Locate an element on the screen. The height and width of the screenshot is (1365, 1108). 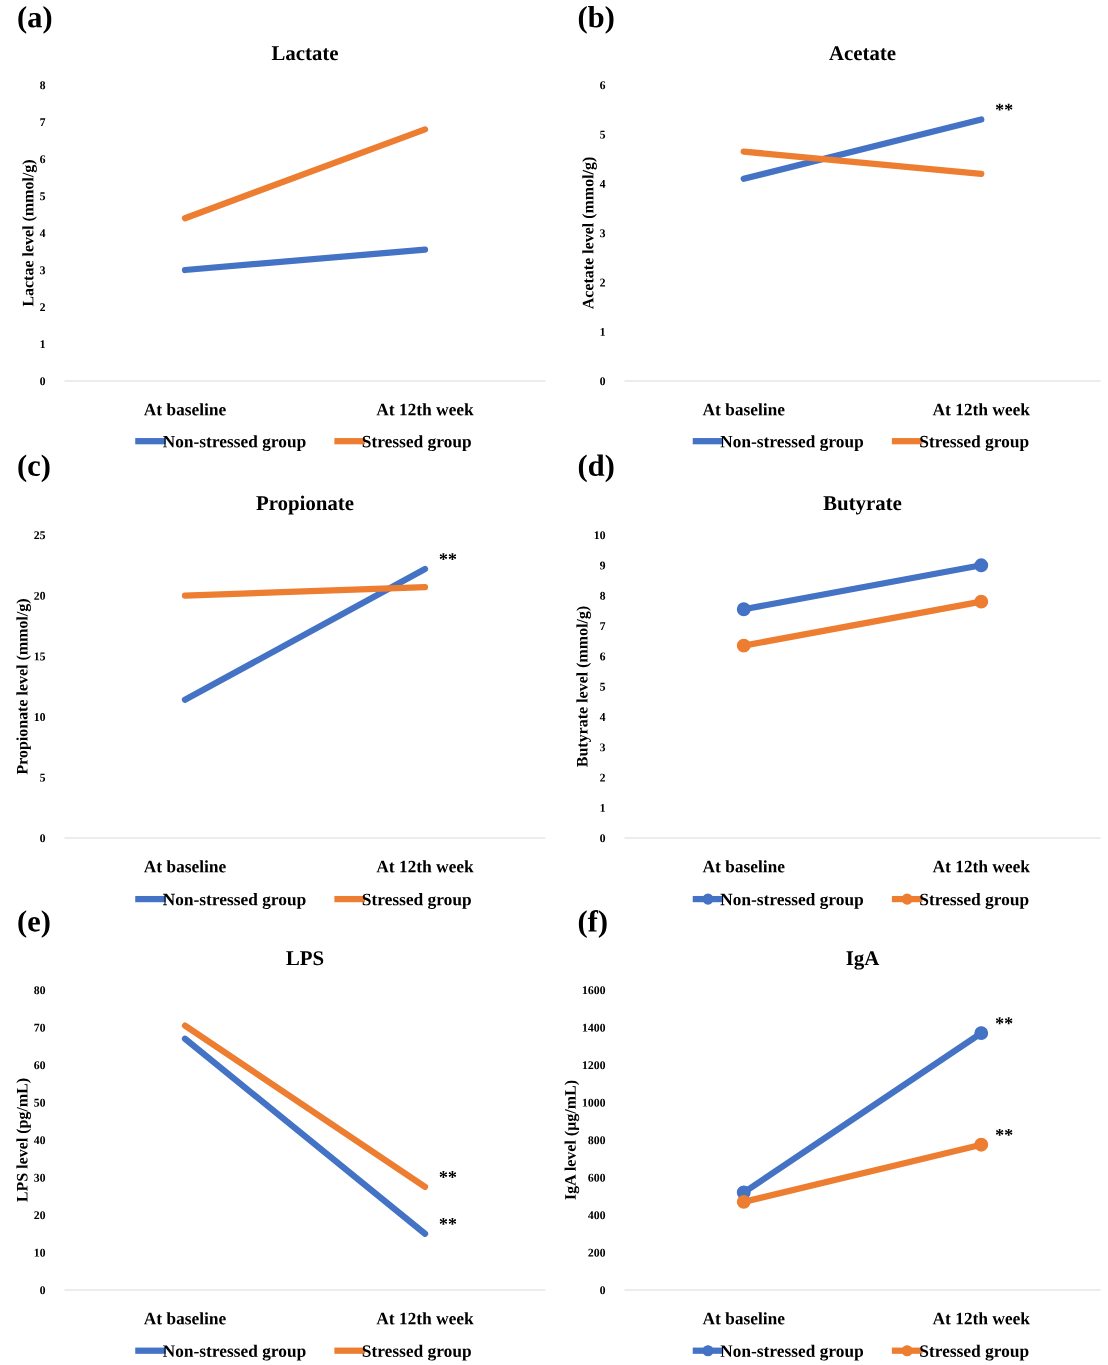
y-tick-label: 9 is located at coordinates (602, 565).